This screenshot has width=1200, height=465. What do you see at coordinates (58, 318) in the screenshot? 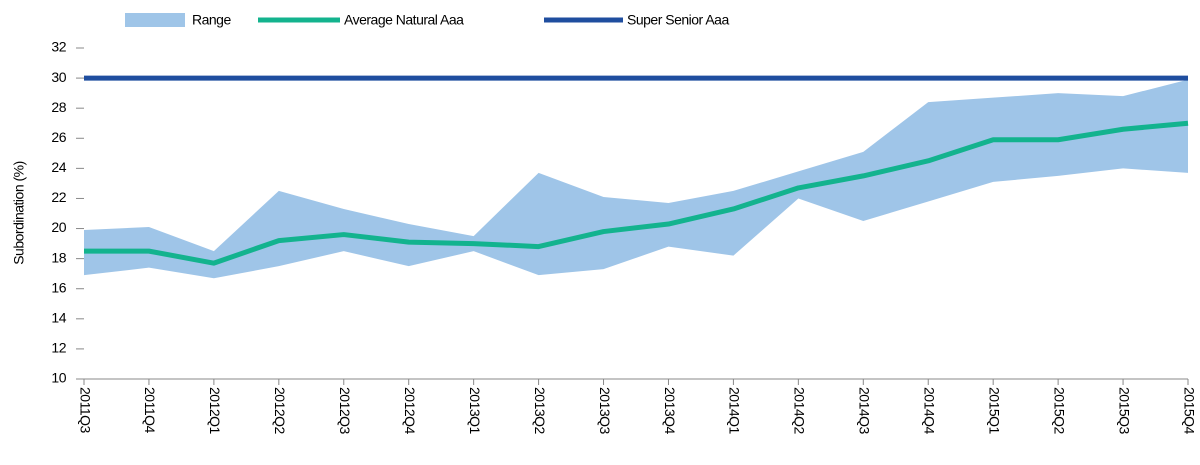
I see `y-tick-label: 14` at bounding box center [58, 318].